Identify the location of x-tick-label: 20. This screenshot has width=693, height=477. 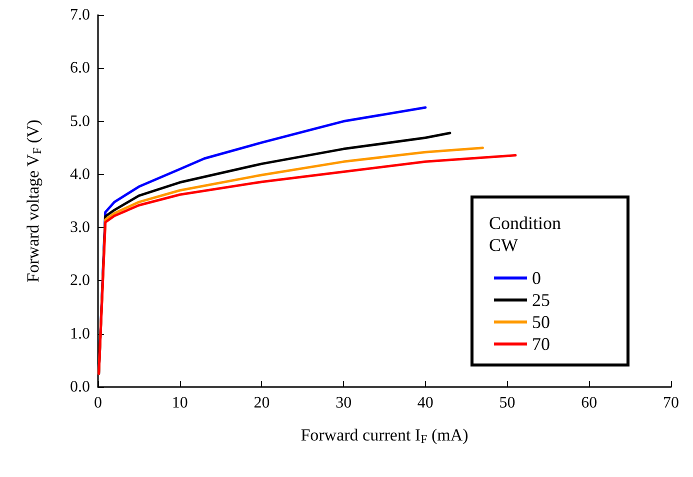
(262, 403).